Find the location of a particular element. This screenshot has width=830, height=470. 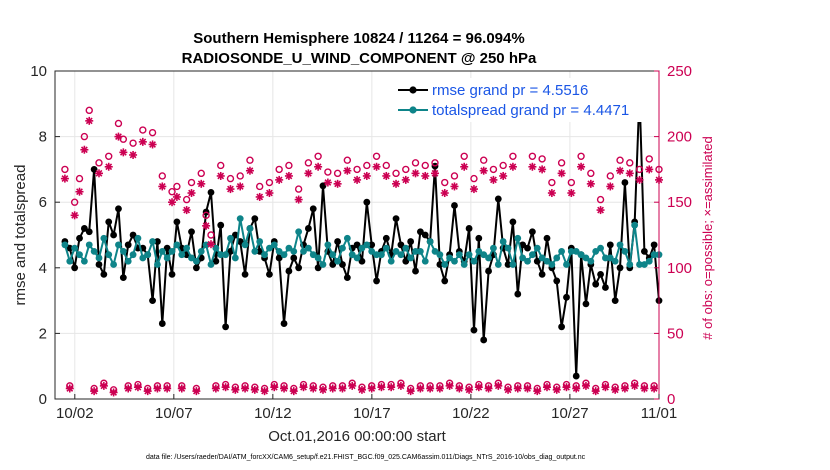

x-tick-label: 10/22 is located at coordinates (471, 413).